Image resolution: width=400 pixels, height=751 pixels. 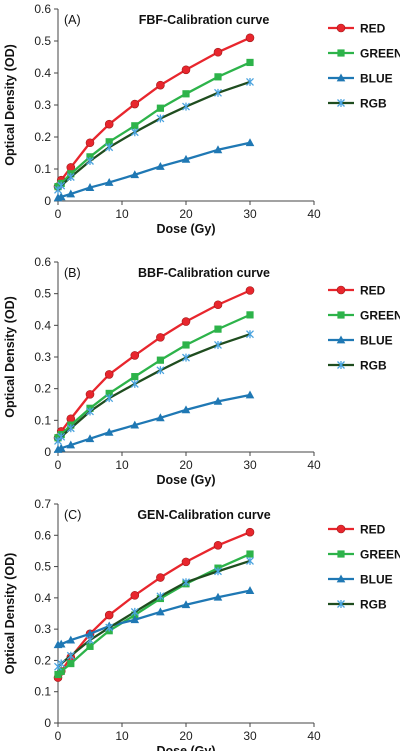 What do you see at coordinates (10, 357) in the screenshot?
I see `y-axis-label: Optical Density (OD)` at bounding box center [10, 357].